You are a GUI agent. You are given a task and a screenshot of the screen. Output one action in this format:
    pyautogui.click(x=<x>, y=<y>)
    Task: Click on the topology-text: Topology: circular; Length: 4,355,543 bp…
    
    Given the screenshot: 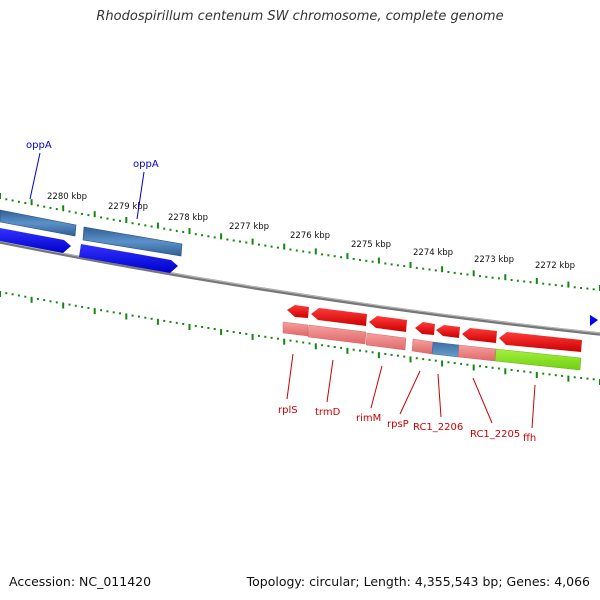 What is the action you would take?
    pyautogui.click(x=418, y=581)
    